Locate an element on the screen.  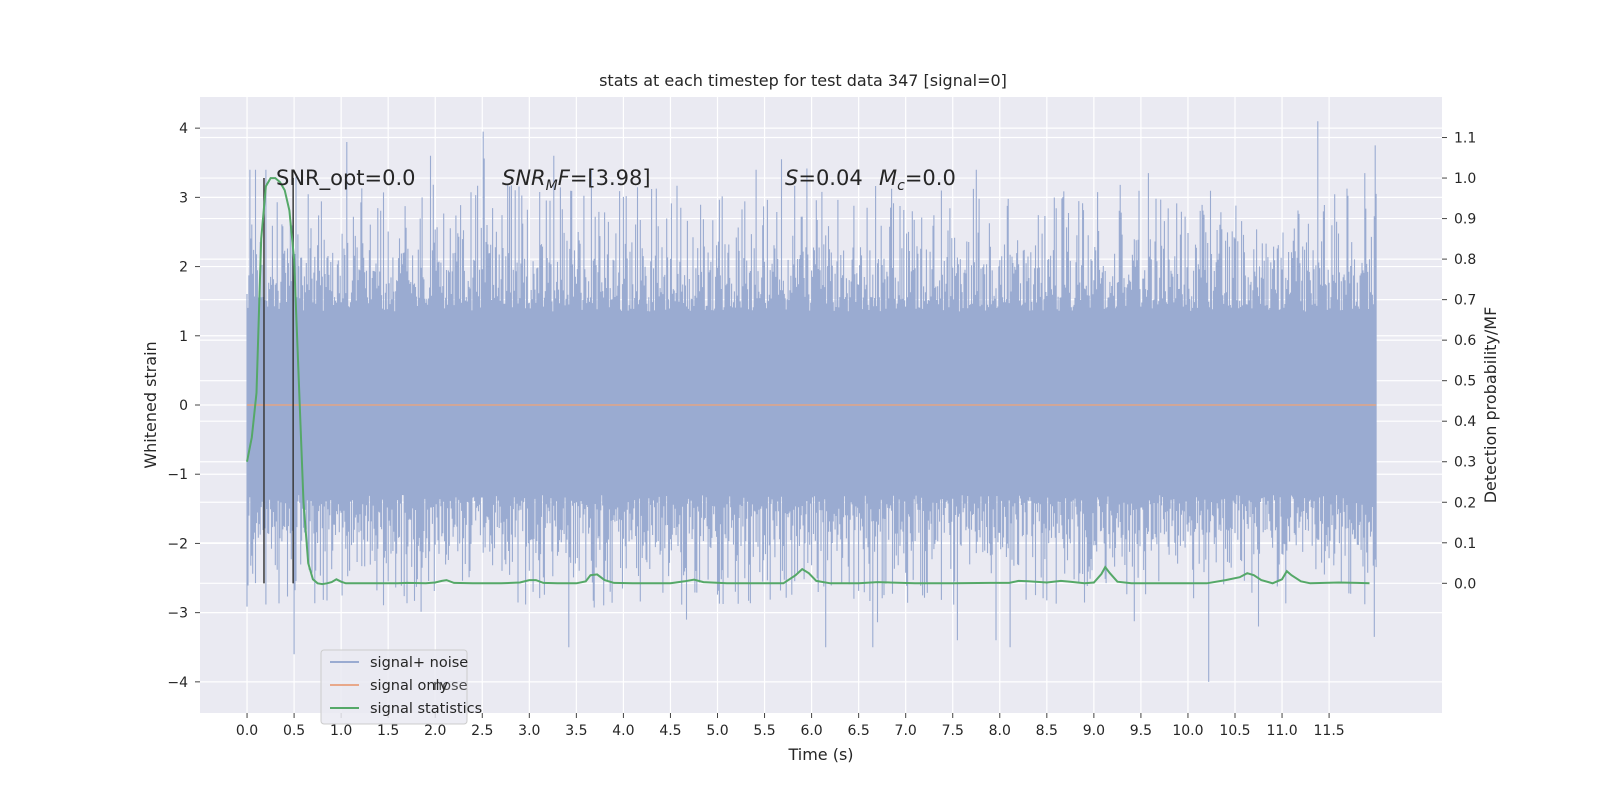
x-tick-label-2: 1.0 is located at coordinates (341, 731).